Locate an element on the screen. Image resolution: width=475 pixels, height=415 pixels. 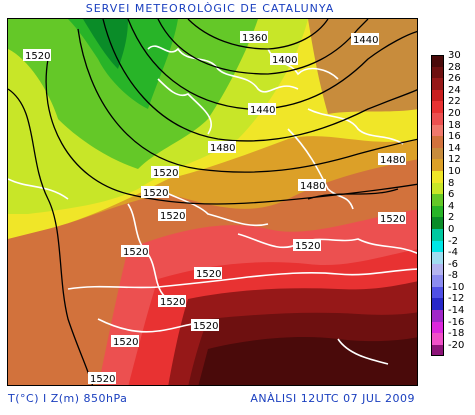
legend-label: -8 is located at coordinates (453, 276).